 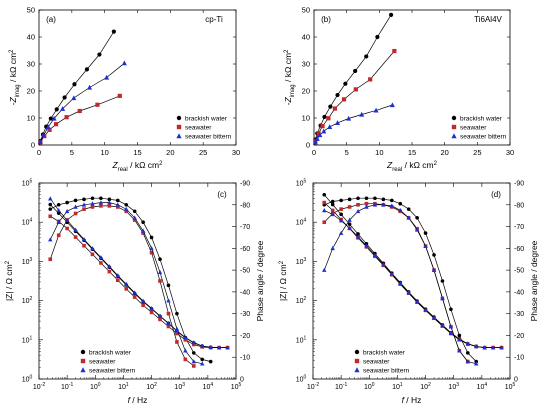 What do you see at coordinates (39, 152) in the screenshot?
I see `x-tick-label: 0` at bounding box center [39, 152].